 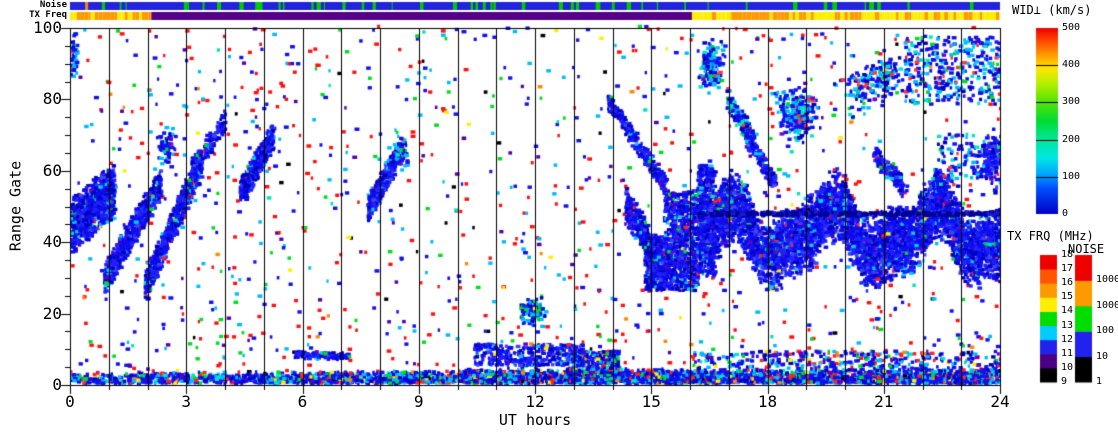 I want to click on noise-colorbar, so click(x=1083, y=318).